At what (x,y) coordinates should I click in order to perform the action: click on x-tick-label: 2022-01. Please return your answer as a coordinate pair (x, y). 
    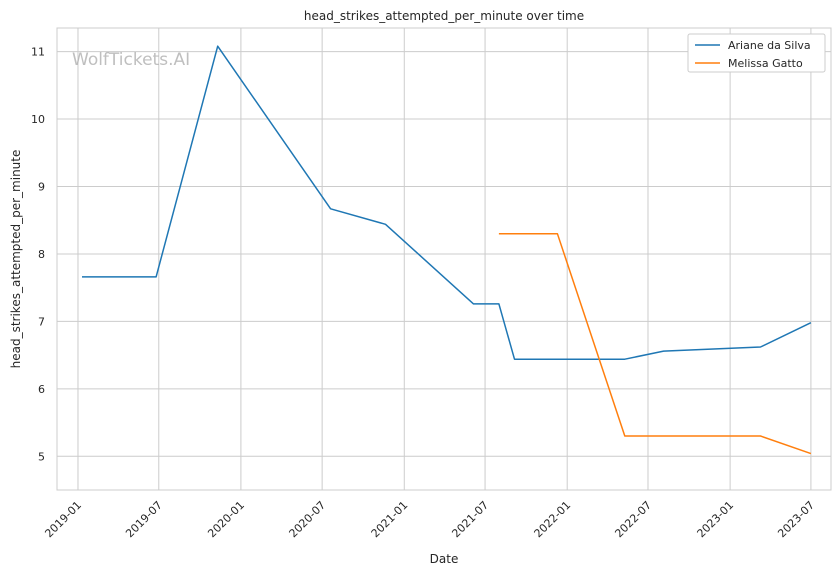
    Looking at the image, I should click on (553, 520).